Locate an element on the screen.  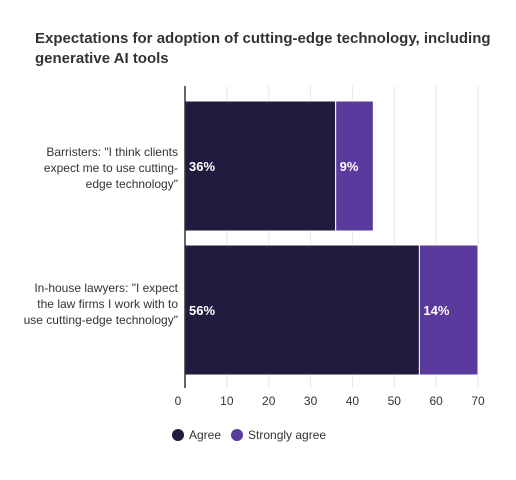
x-tick-label: 40 is located at coordinates (353, 401).